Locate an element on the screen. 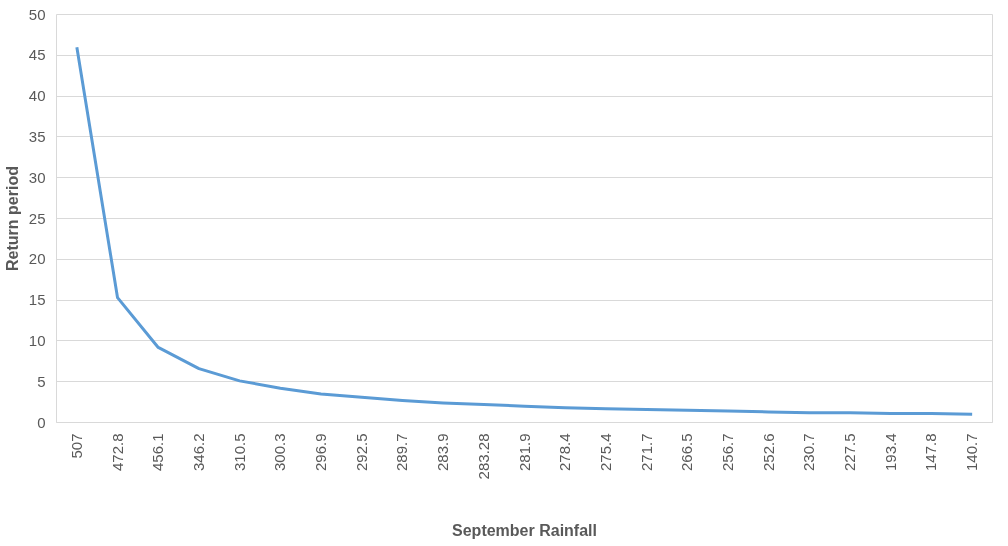 This screenshot has width=1008, height=546. x-tick-label: 296.9 is located at coordinates (321, 452).